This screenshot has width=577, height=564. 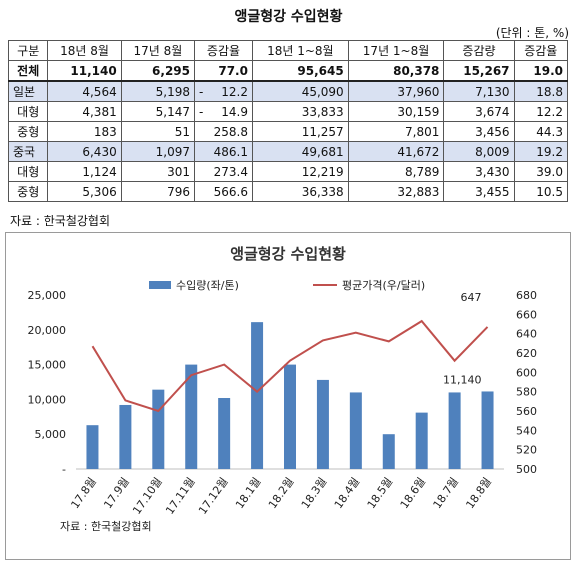 I want to click on table-cell: 273.4, so click(x=223, y=171).